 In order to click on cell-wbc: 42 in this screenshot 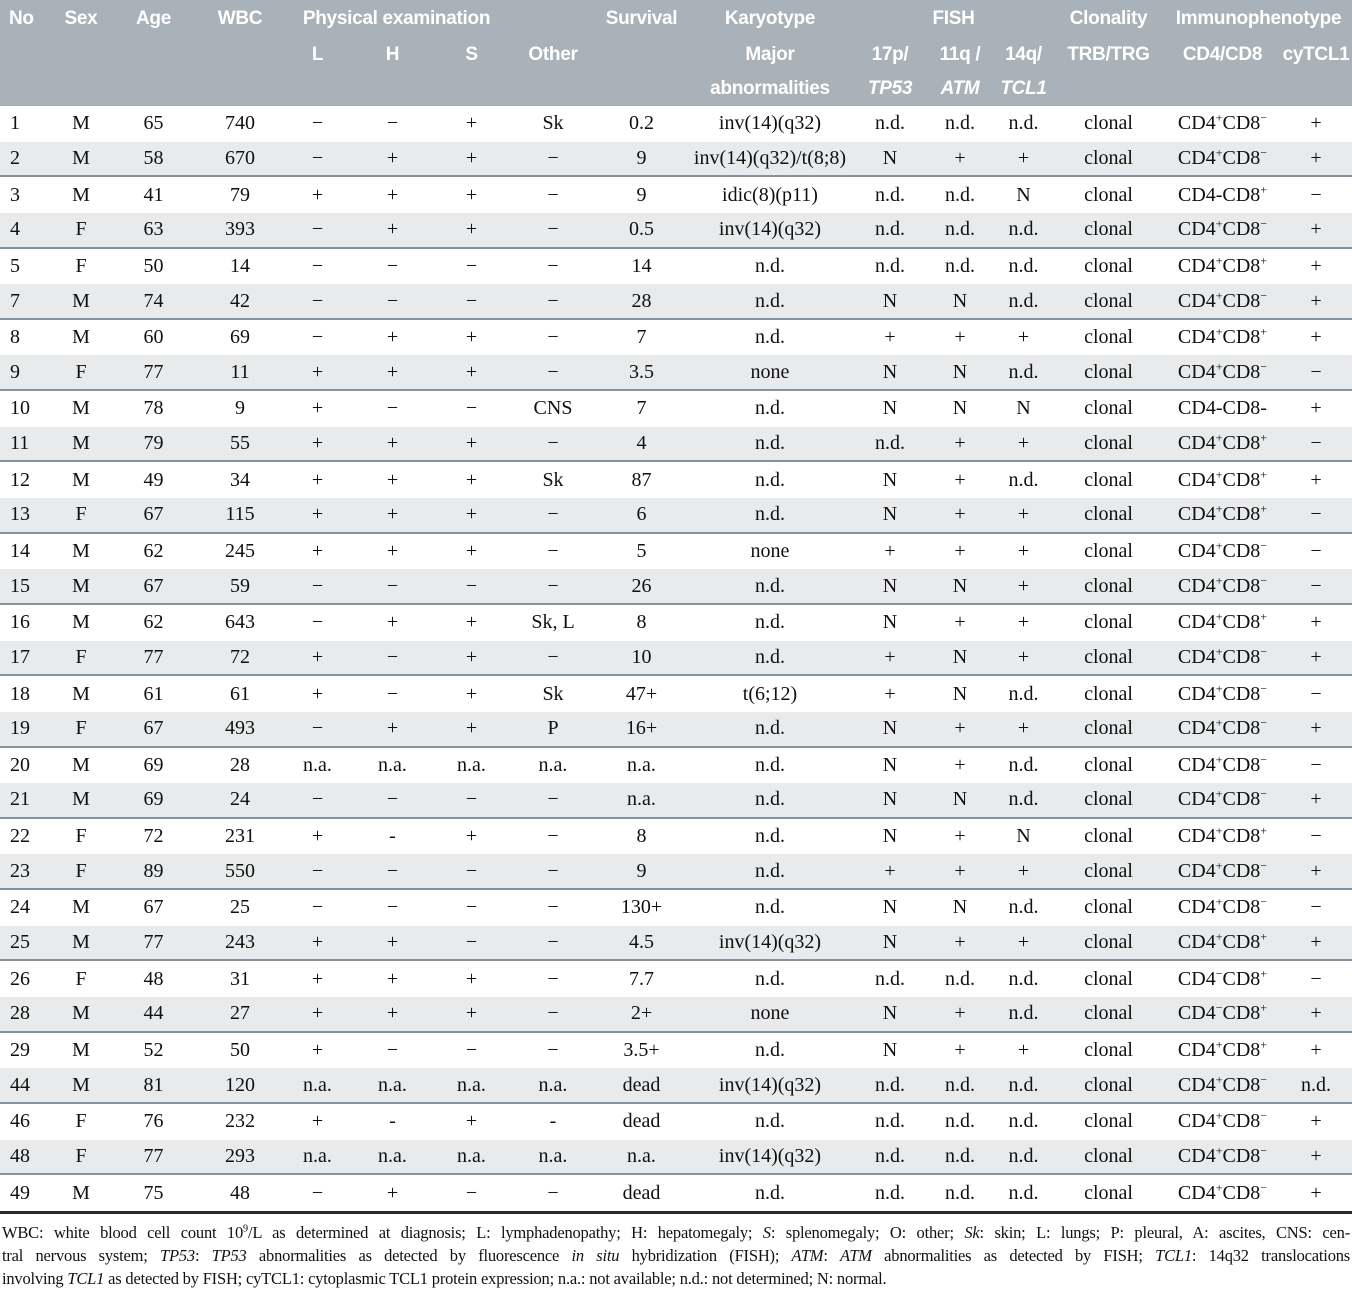, I will do `click(240, 300)`.